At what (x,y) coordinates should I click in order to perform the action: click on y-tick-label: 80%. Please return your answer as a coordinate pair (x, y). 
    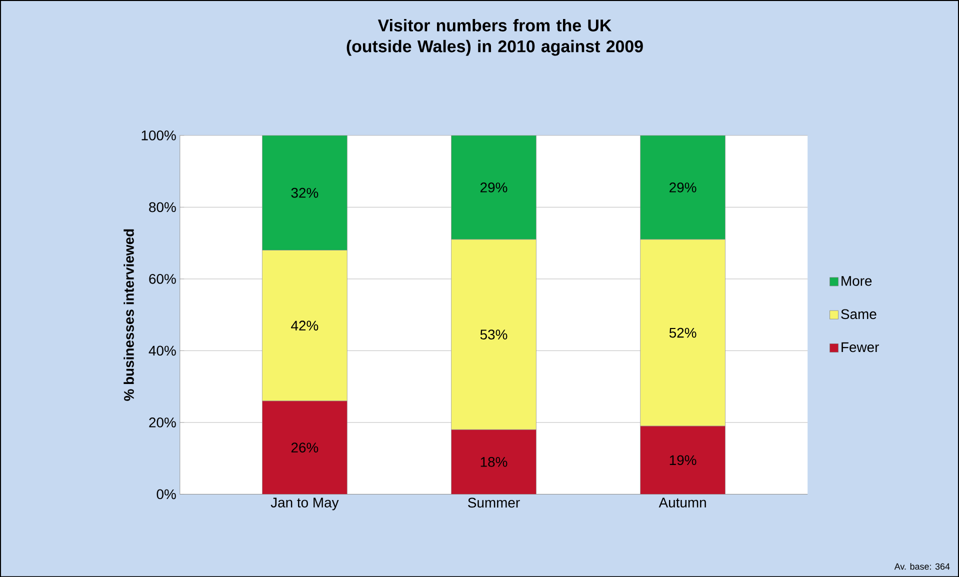
    Looking at the image, I should click on (162, 207).